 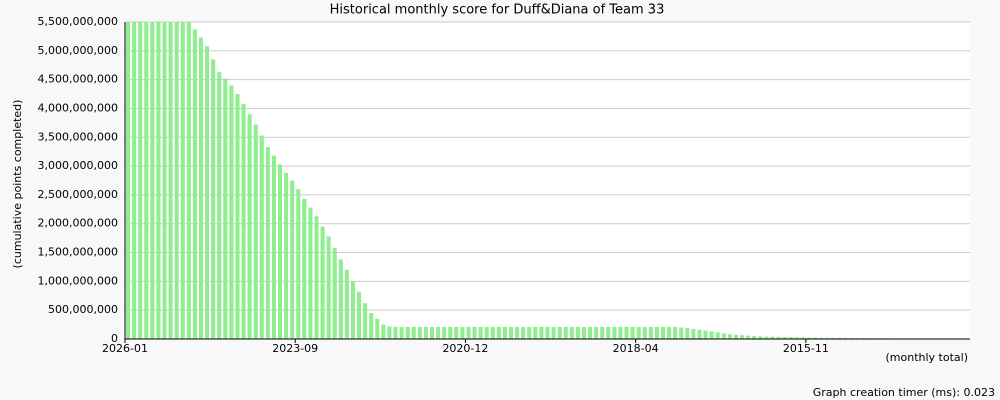 I want to click on y-tick-label: 0, so click(x=114, y=338).